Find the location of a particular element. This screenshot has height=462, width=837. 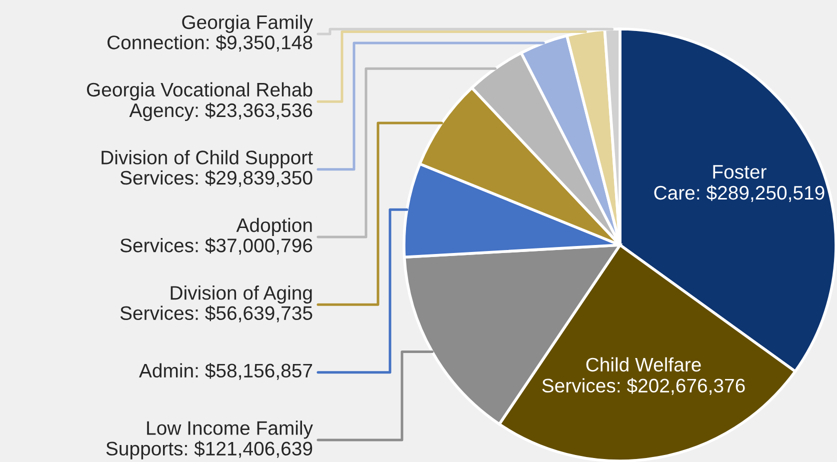

slice-label: Division of Aging Services: $56,639,735 is located at coordinates (216, 303).